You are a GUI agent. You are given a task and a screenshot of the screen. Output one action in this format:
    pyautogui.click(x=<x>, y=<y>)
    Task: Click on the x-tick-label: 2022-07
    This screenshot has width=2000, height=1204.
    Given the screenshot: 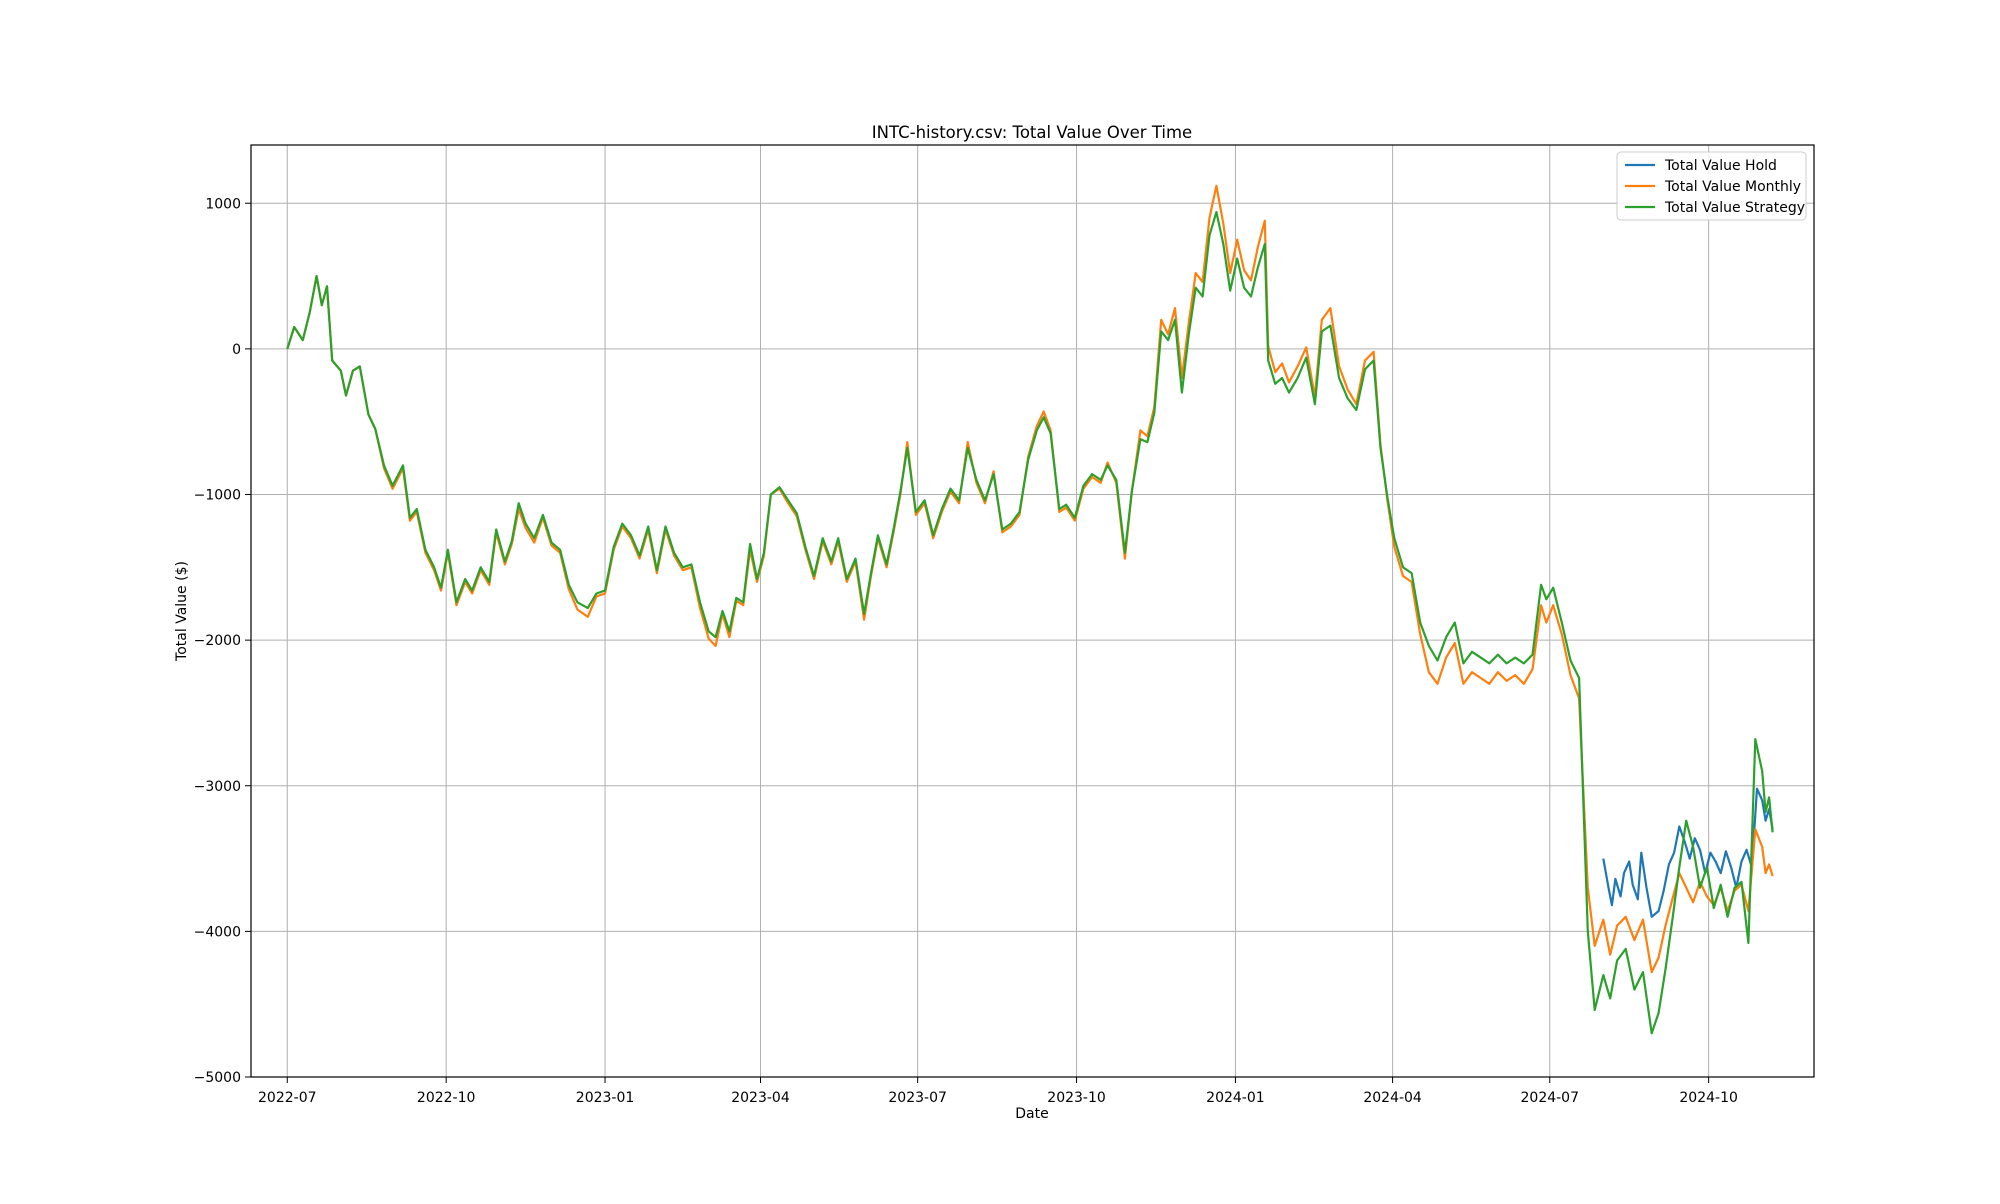 What is the action you would take?
    pyautogui.click(x=287, y=1098)
    